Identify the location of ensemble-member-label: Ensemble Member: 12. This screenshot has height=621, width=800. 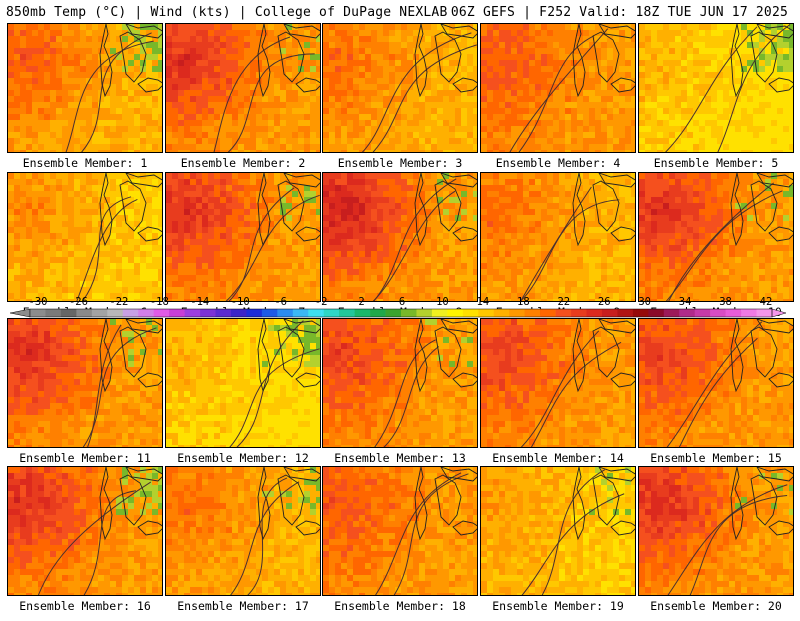
(243, 458).